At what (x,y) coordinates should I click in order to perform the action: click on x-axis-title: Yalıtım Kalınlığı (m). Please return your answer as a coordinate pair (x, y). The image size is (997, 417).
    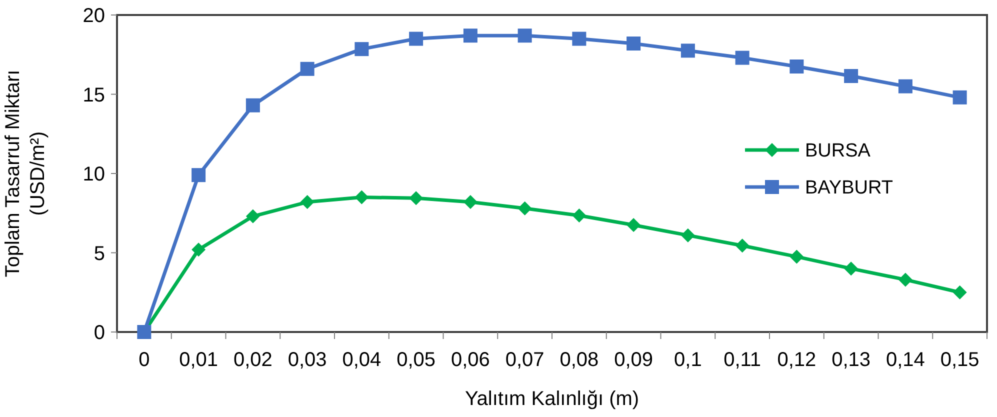
    Looking at the image, I should click on (552, 399).